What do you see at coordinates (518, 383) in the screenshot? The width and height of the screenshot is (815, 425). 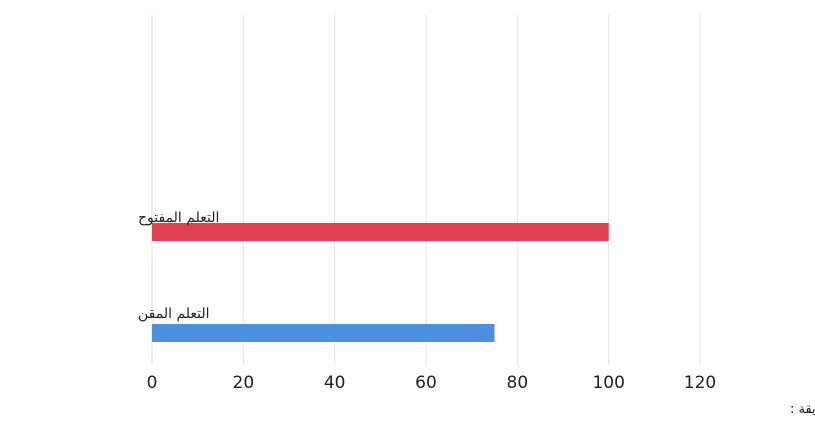 I see `x-tick-80: 80` at bounding box center [518, 383].